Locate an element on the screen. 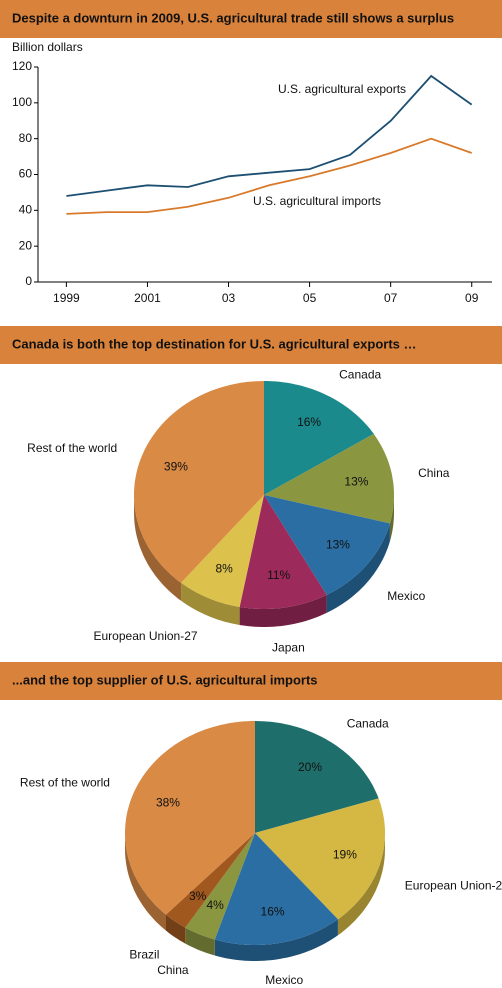 The height and width of the screenshot is (988, 502). value-label: 11% is located at coordinates (278, 575).